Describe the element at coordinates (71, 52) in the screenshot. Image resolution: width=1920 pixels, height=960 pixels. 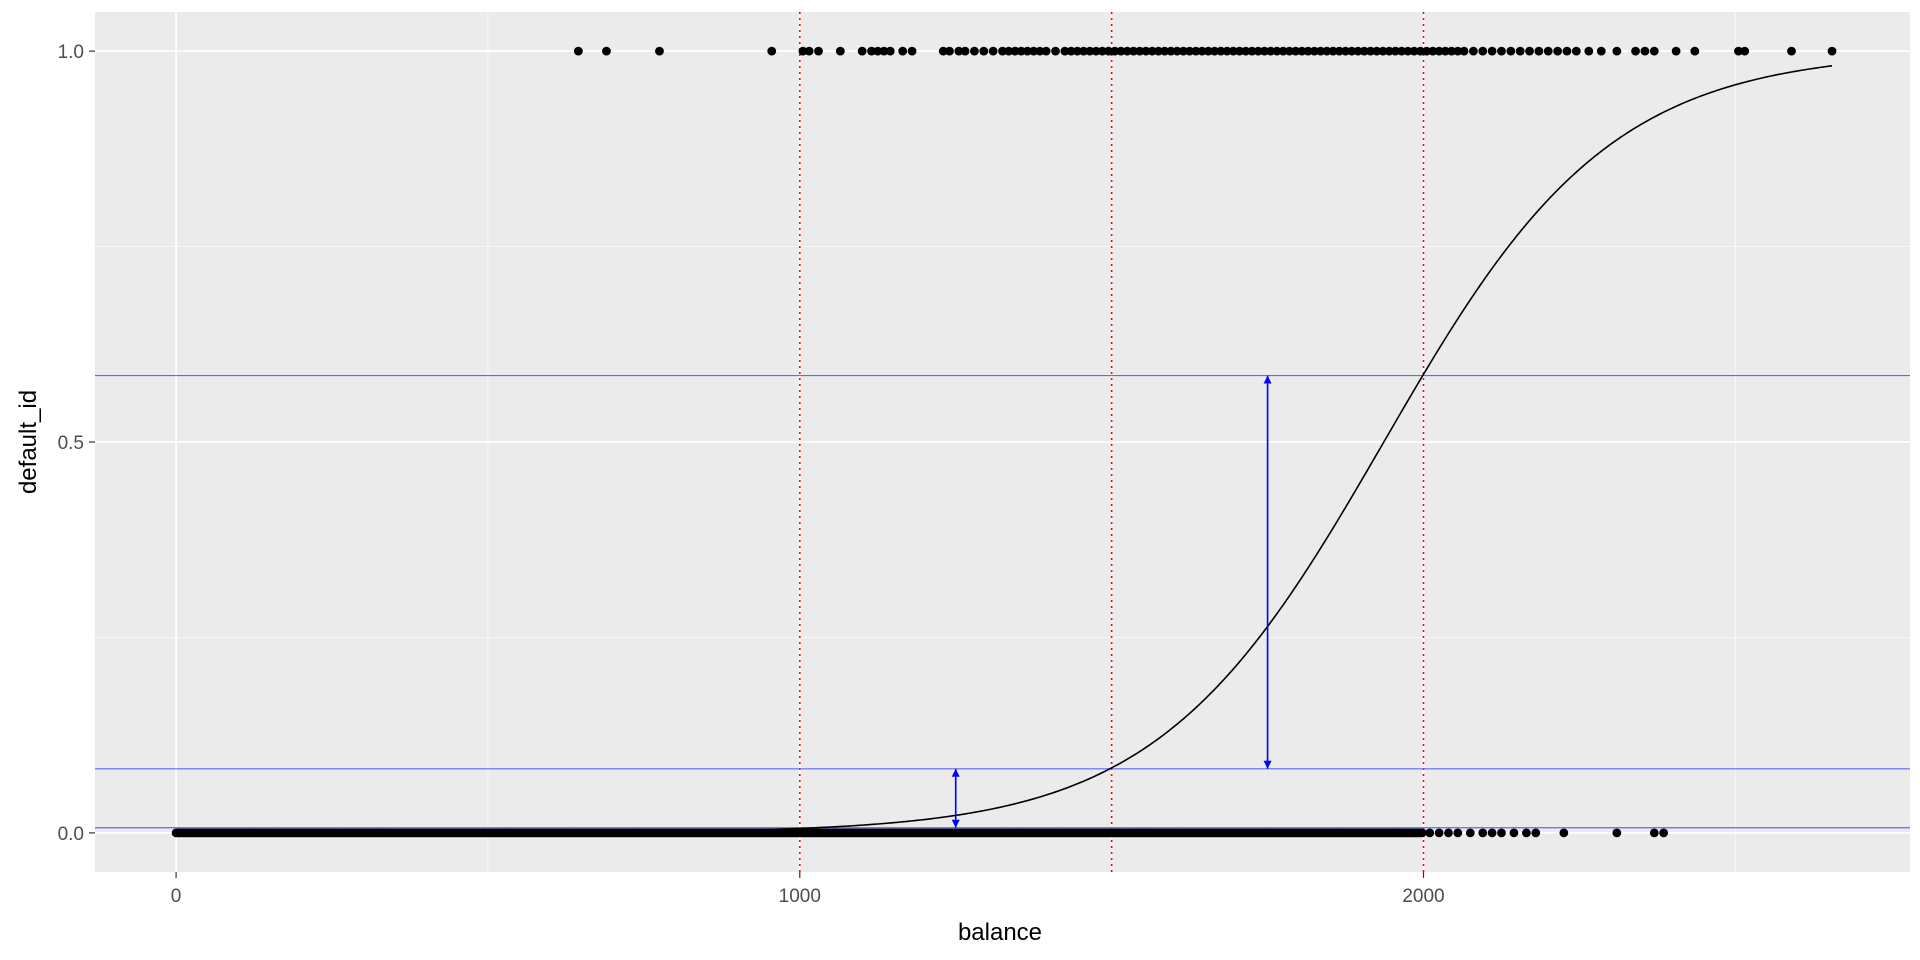
I see `y-tick-label: 1.0` at that location.